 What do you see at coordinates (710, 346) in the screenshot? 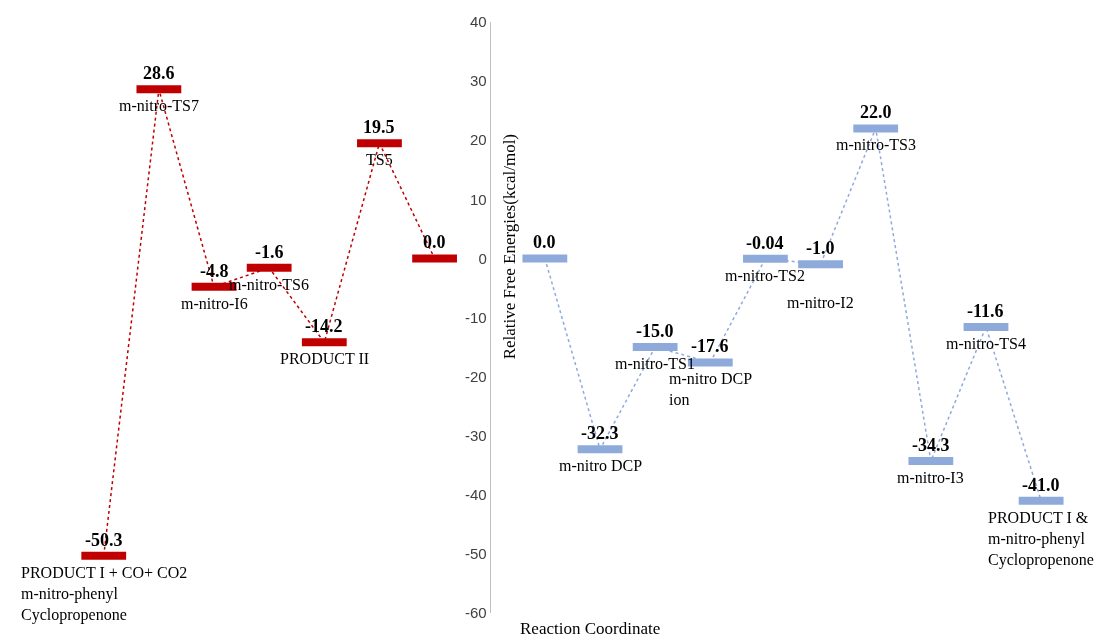
I see `data-label: -17.6` at bounding box center [710, 346].